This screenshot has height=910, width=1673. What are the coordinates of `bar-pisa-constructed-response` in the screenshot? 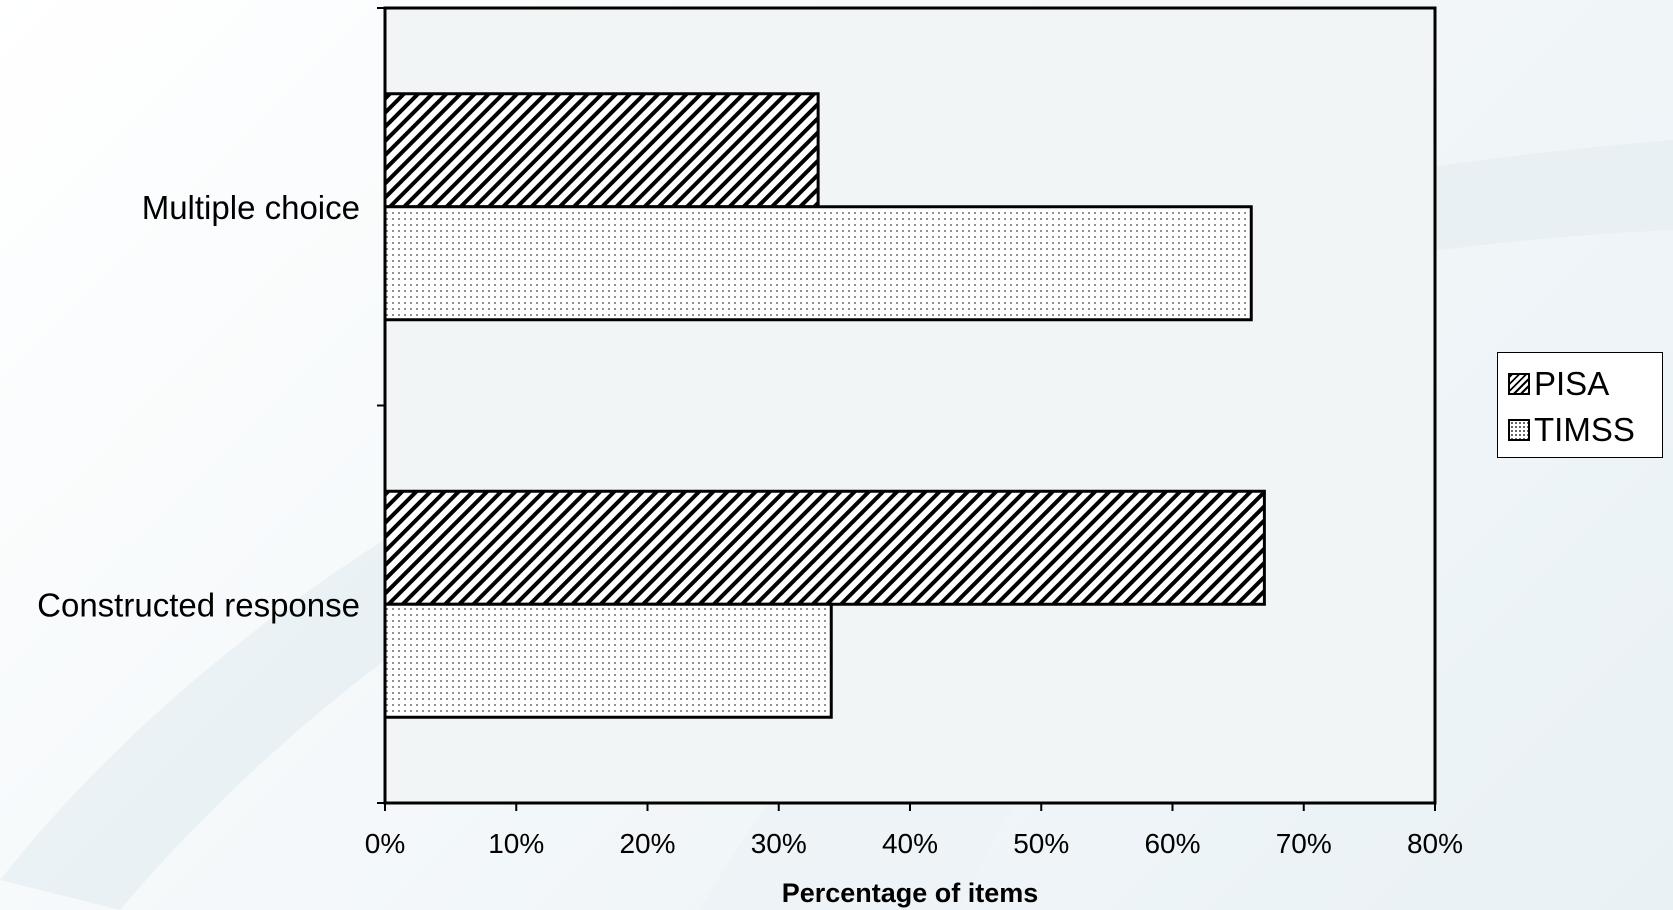 It's located at (824, 547).